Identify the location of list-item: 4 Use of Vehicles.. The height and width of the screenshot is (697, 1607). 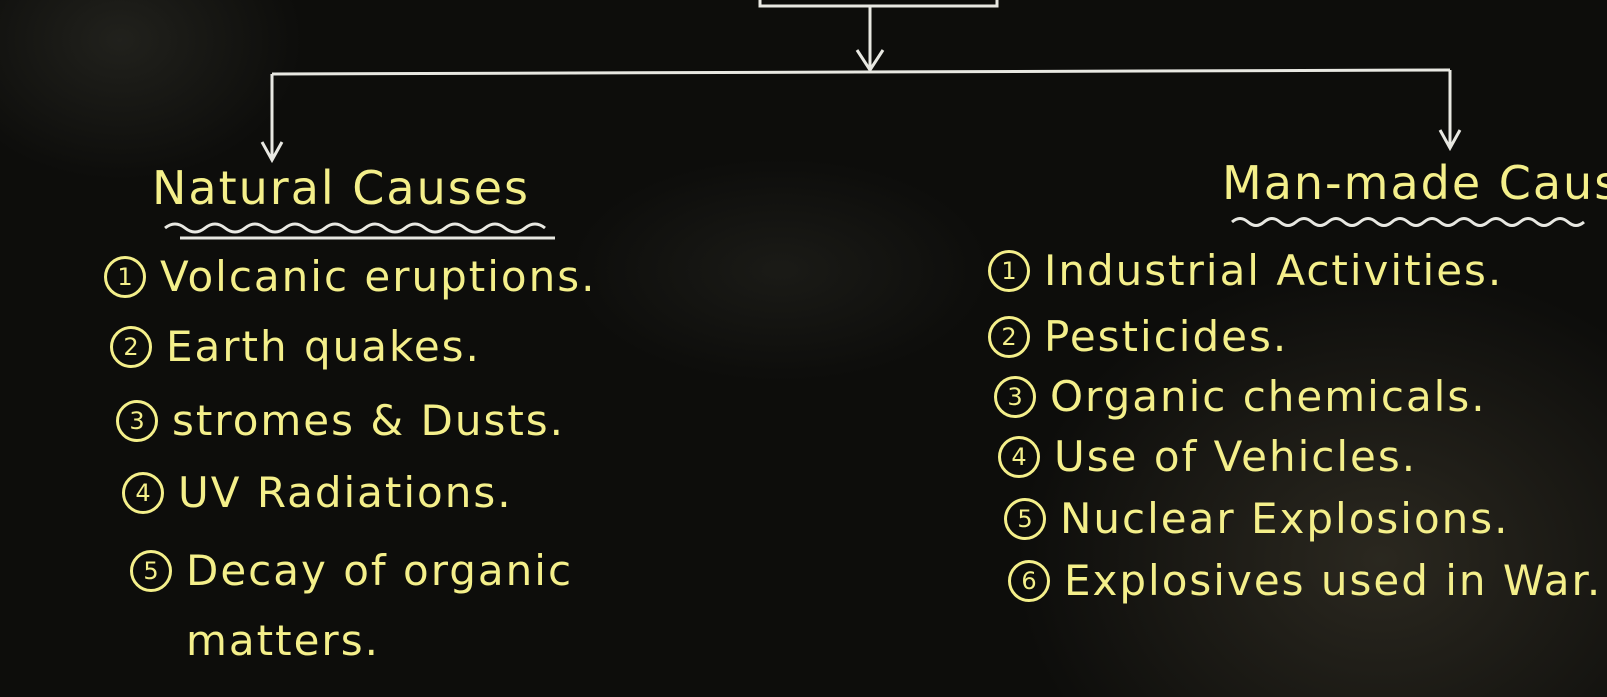
(1302, 457).